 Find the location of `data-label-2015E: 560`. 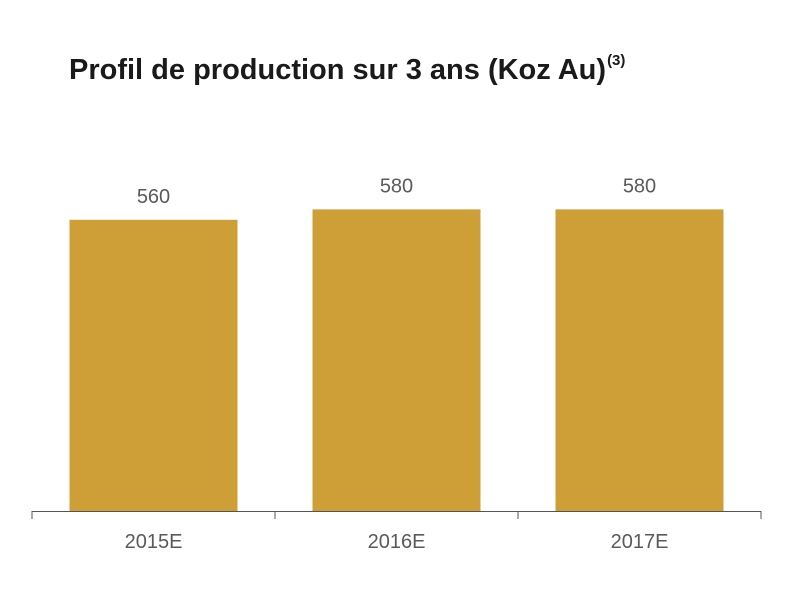

data-label-2015E: 560 is located at coordinates (153, 197).